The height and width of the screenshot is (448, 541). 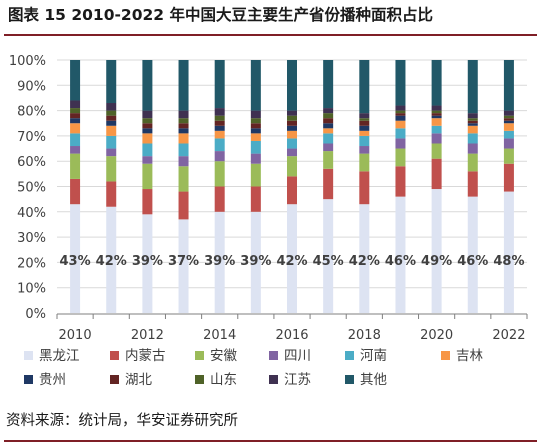 What do you see at coordinates (59, 356) in the screenshot?
I see `legend-label: 黑龙江` at bounding box center [59, 356].